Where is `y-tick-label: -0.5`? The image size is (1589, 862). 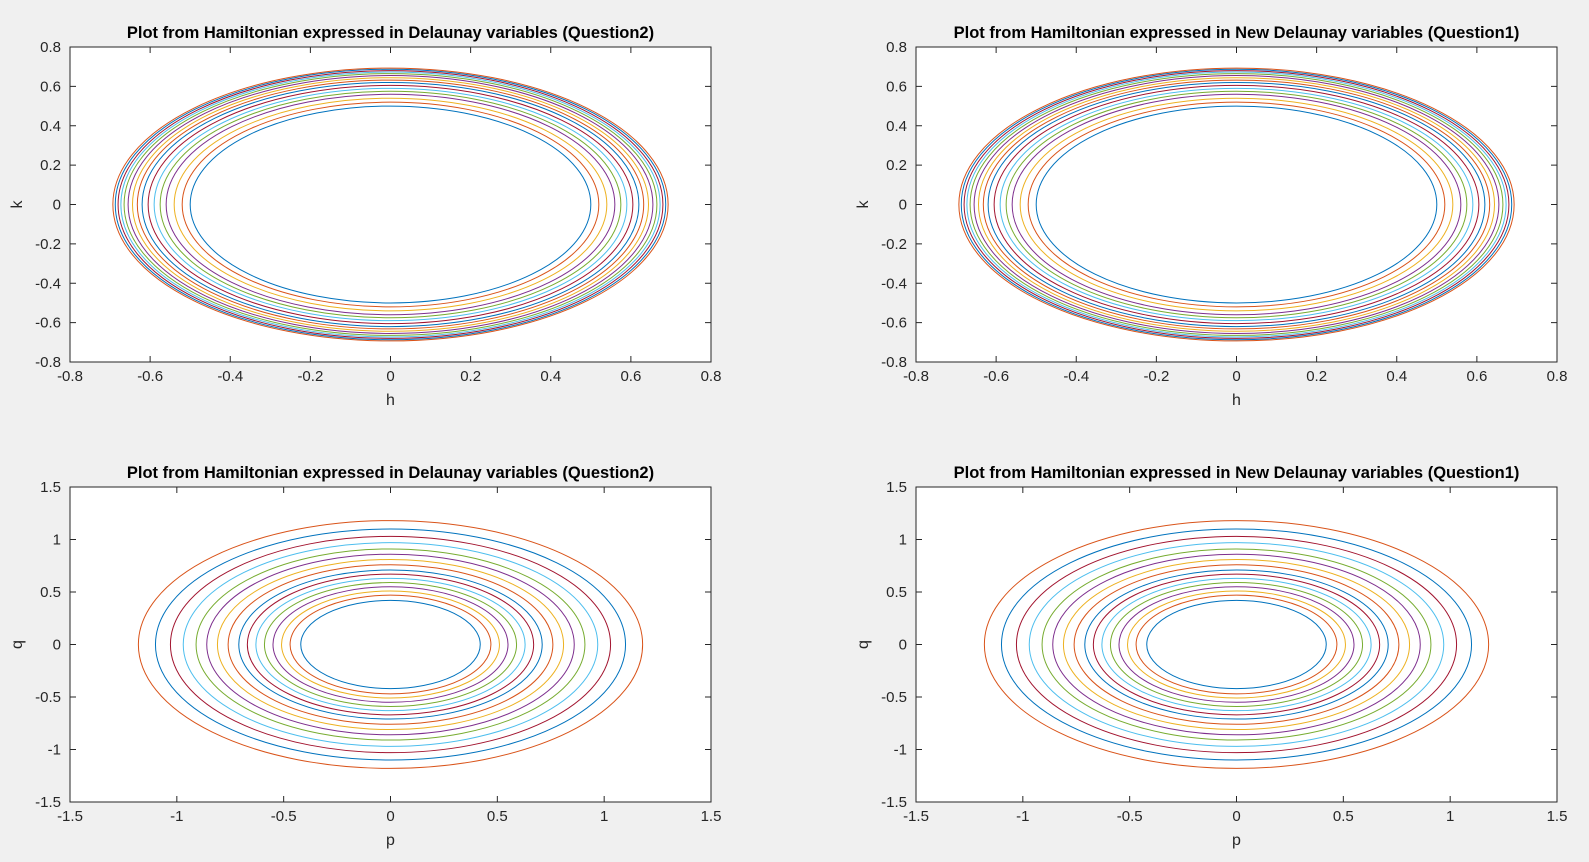 y-tick-label: -0.5 is located at coordinates (894, 697).